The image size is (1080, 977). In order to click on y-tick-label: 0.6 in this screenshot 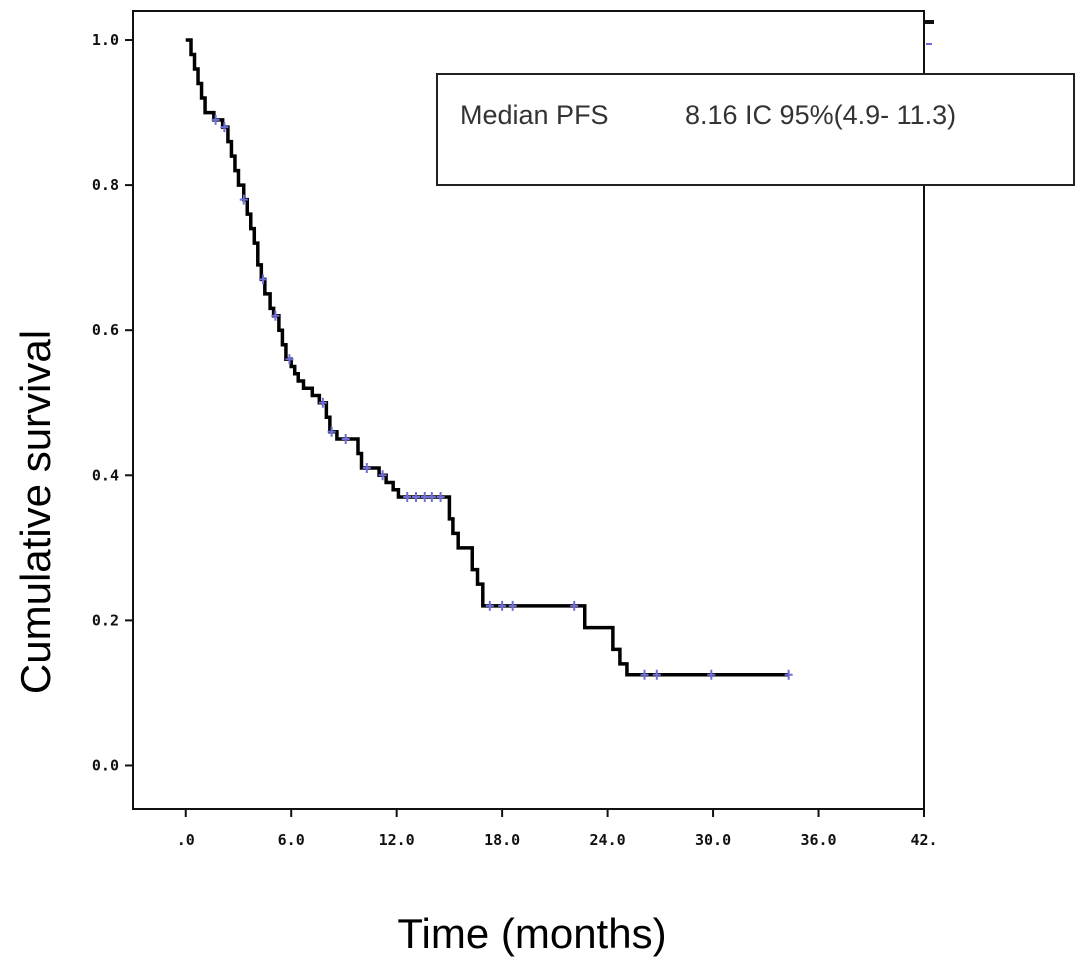, I will do `click(105, 330)`.